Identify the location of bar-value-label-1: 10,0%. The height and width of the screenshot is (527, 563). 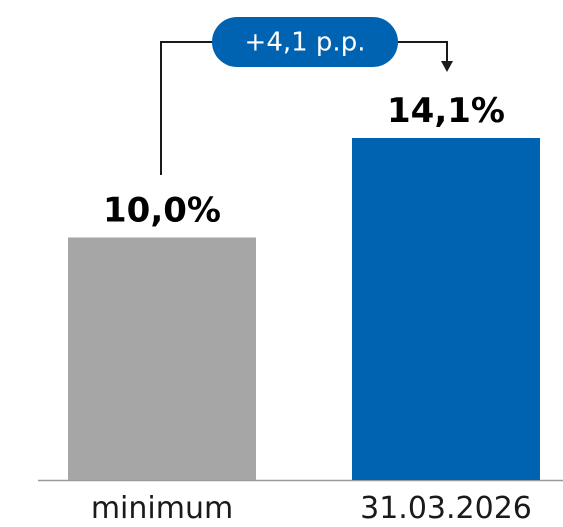
(162, 210).